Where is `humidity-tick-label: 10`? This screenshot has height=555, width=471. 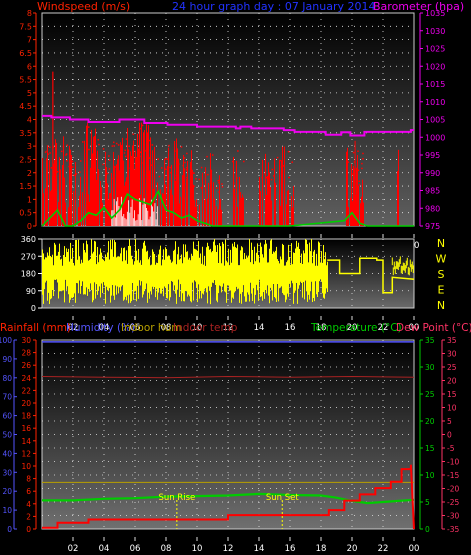 humidity-tick-label: 10 is located at coordinates (7, 510).